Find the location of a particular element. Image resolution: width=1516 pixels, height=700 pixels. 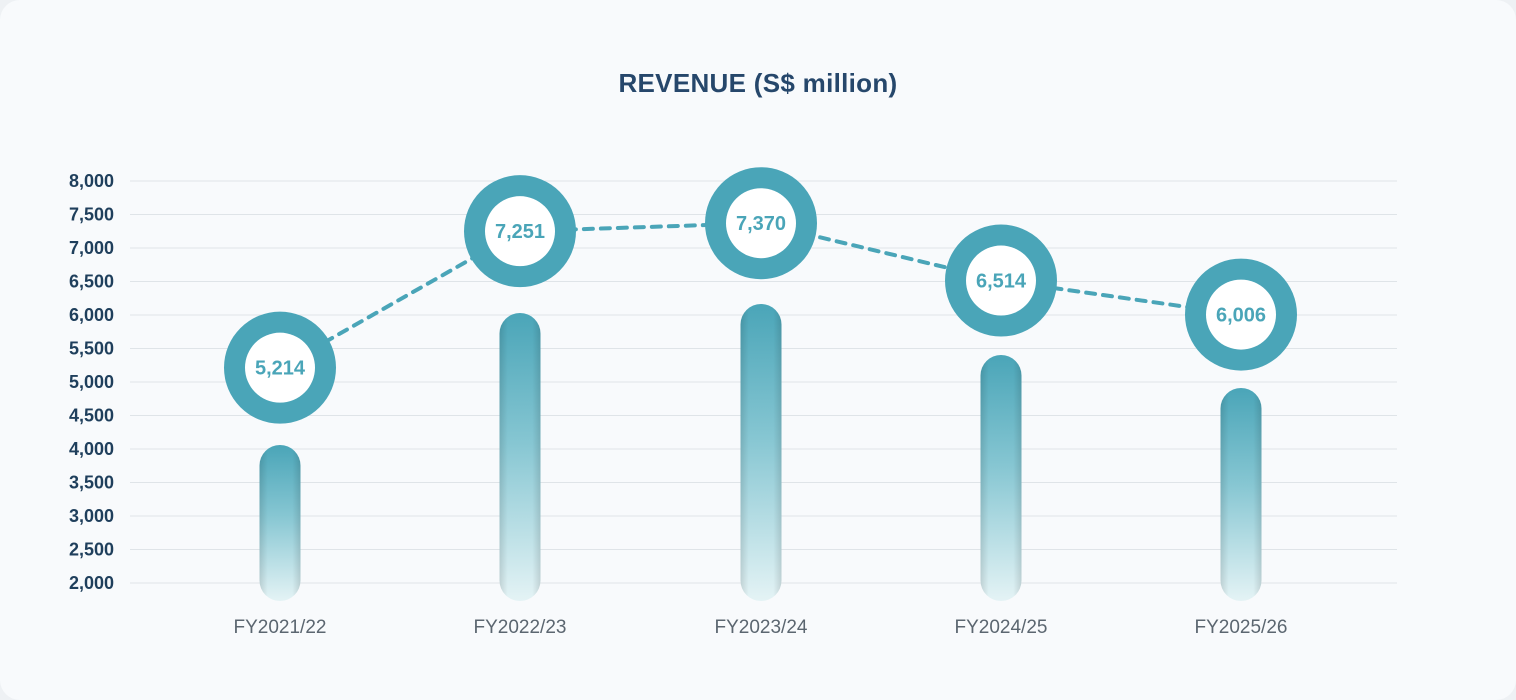

data-label: 5,214 is located at coordinates (280, 369).